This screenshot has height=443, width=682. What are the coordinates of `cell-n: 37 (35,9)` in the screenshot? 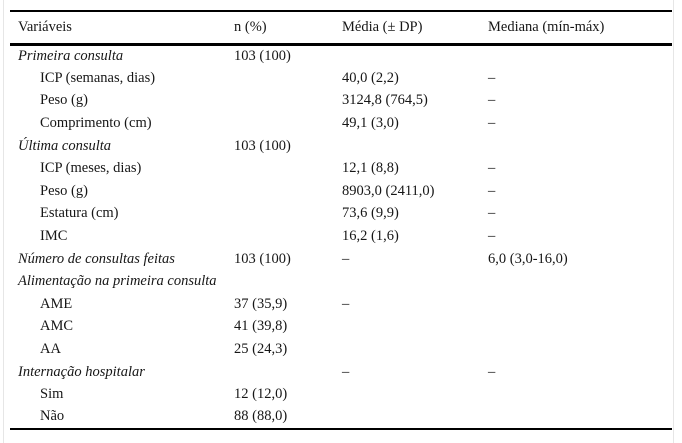 It's located at (261, 303).